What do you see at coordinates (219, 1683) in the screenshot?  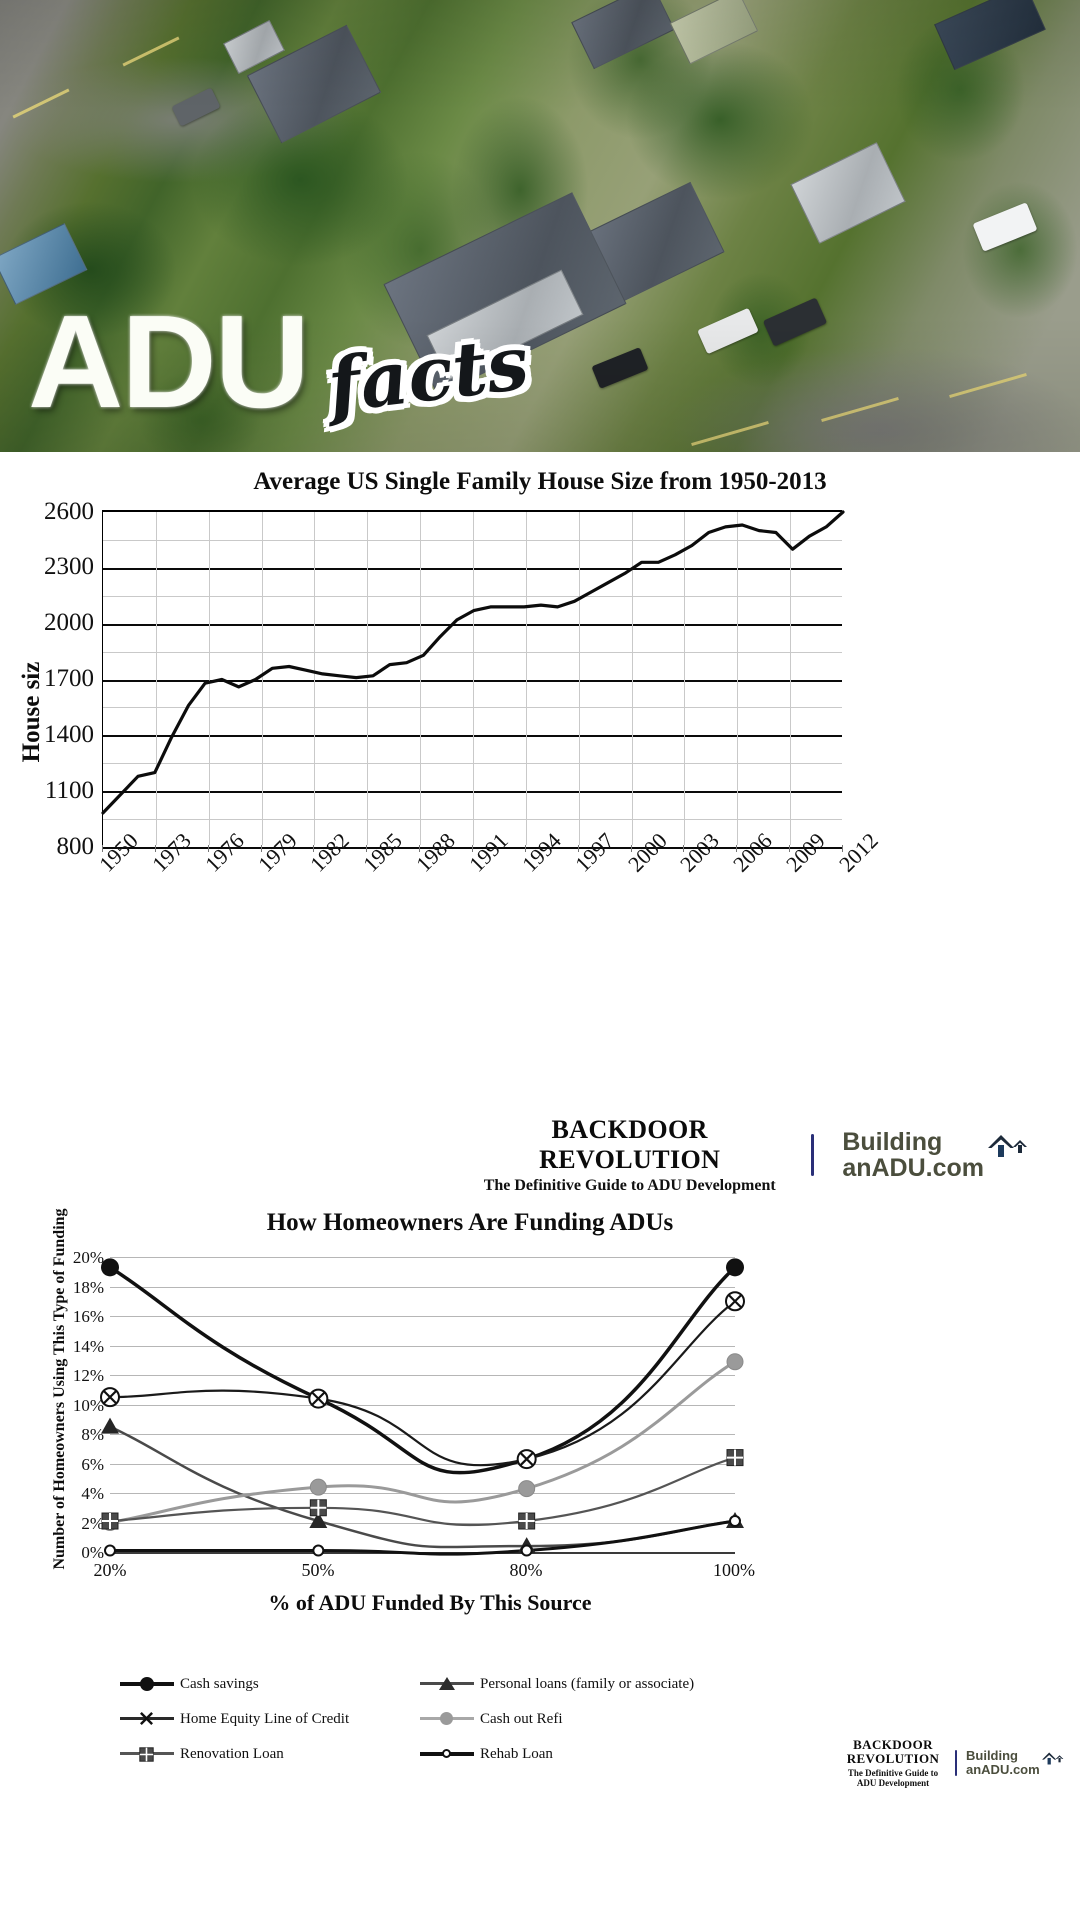 I see `legend-label: Cash savings` at bounding box center [219, 1683].